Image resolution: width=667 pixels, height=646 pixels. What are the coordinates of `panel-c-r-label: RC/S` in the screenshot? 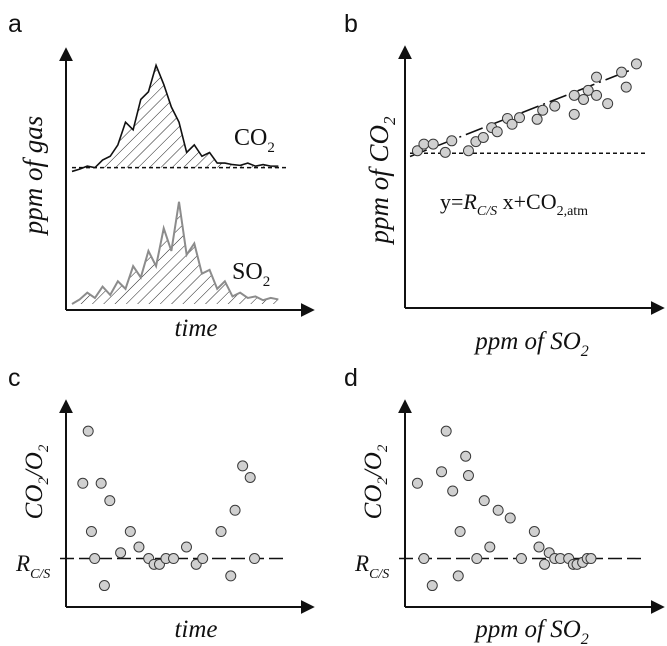 It's located at (32, 566).